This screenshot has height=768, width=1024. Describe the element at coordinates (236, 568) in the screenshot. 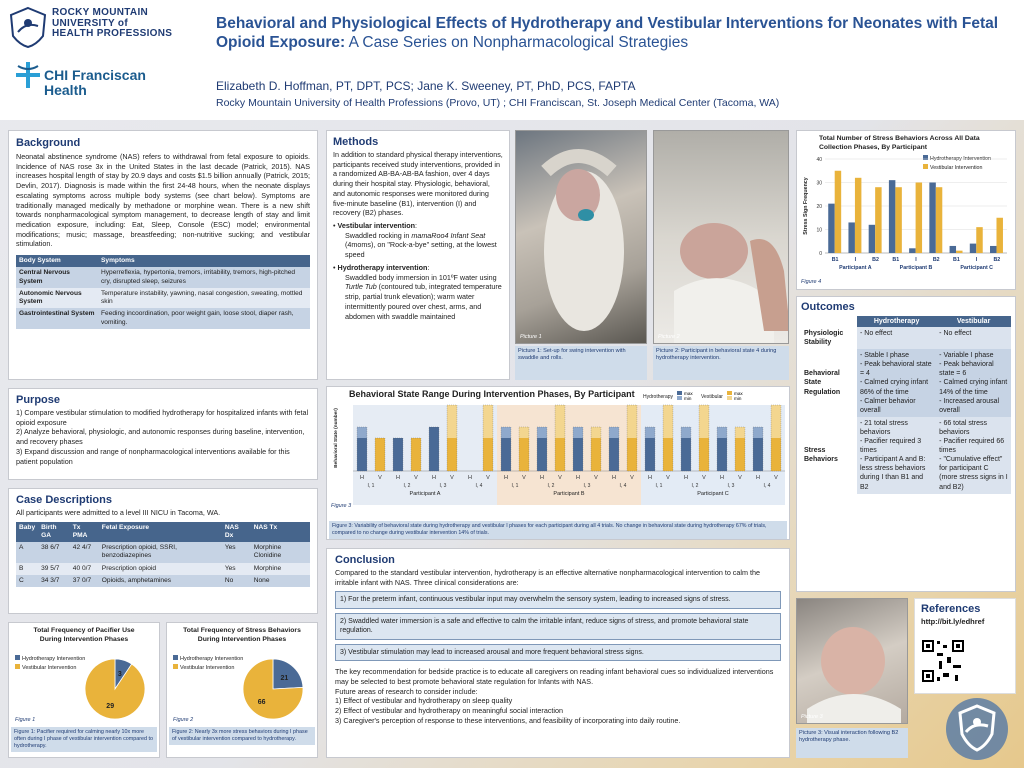

I see `table-cell: Yes` at that location.